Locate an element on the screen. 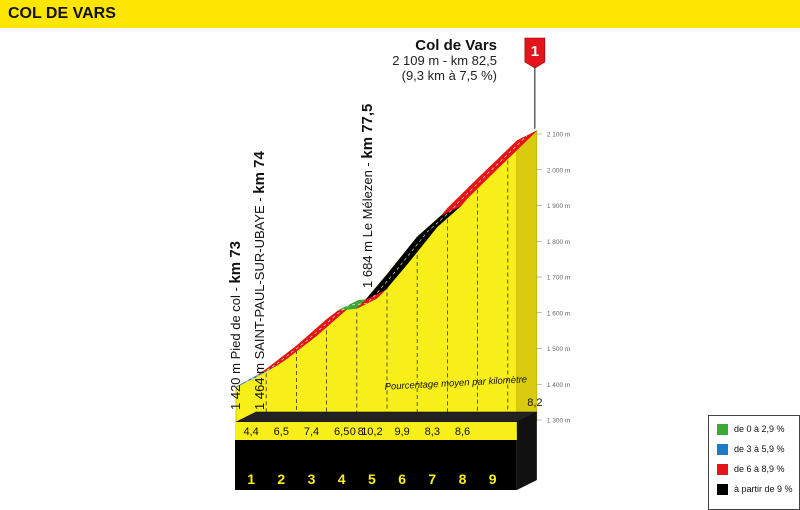 The height and width of the screenshot is (510, 800). gradient-value-label: 8,2 is located at coordinates (534, 403).